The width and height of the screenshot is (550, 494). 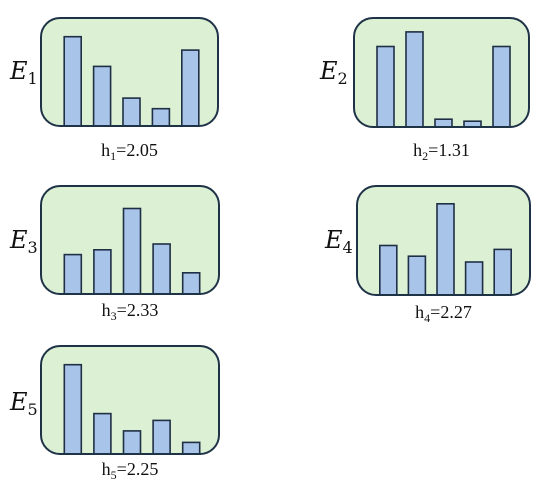 What do you see at coordinates (443, 313) in the screenshot?
I see `entropy-label-4: h4=2.27` at bounding box center [443, 313].